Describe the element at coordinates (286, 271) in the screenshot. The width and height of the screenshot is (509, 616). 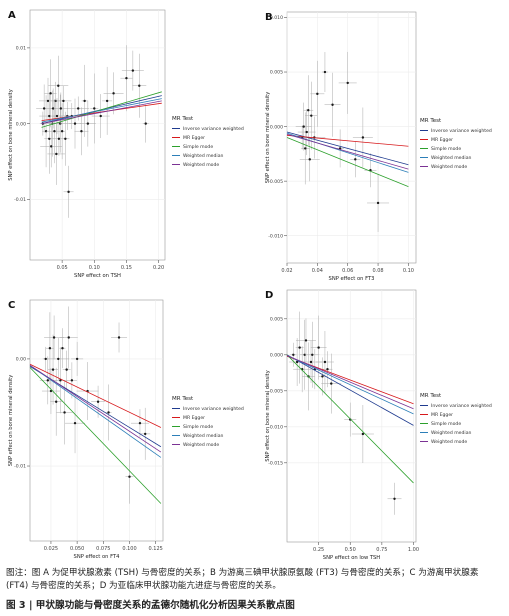
I see `x-tick-label: 0.02` at that location.